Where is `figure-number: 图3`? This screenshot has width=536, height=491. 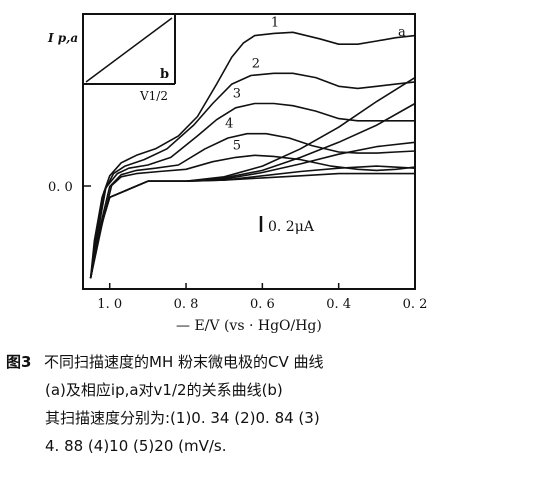
figure-number: 图3 is located at coordinates (19, 362).